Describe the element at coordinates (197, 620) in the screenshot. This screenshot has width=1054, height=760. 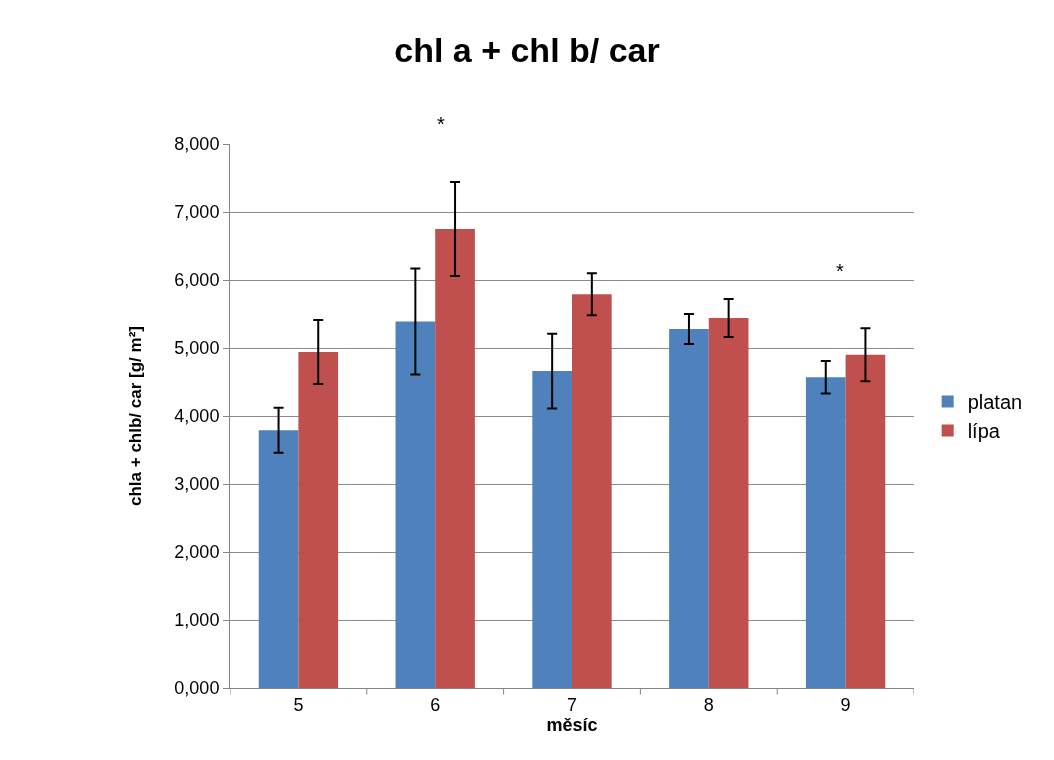
I see `y-tick-label: 1,000` at that location.